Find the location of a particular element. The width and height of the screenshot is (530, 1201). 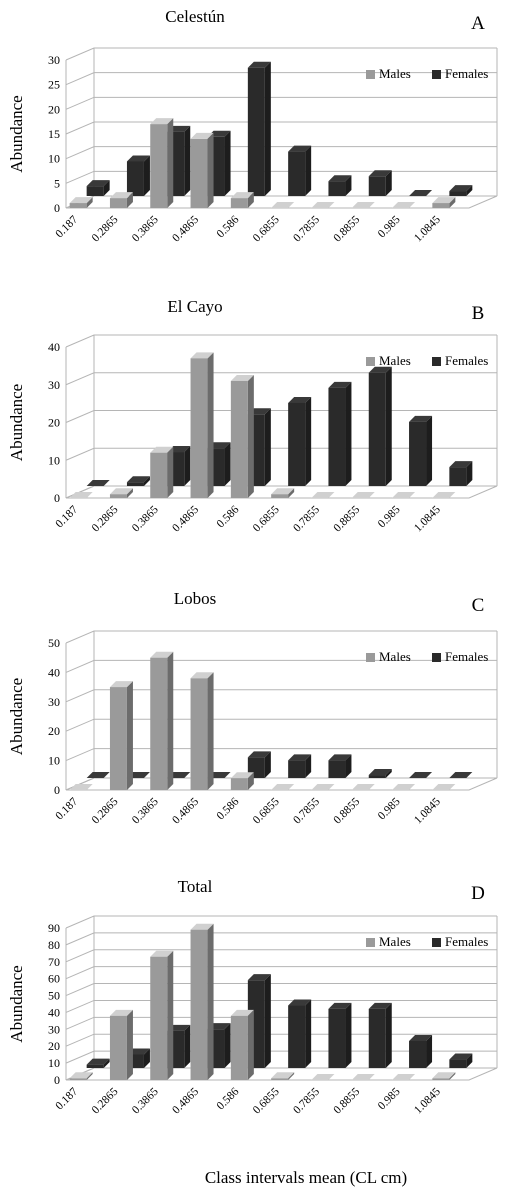

bar-females-1-top is located at coordinates (138, 158).